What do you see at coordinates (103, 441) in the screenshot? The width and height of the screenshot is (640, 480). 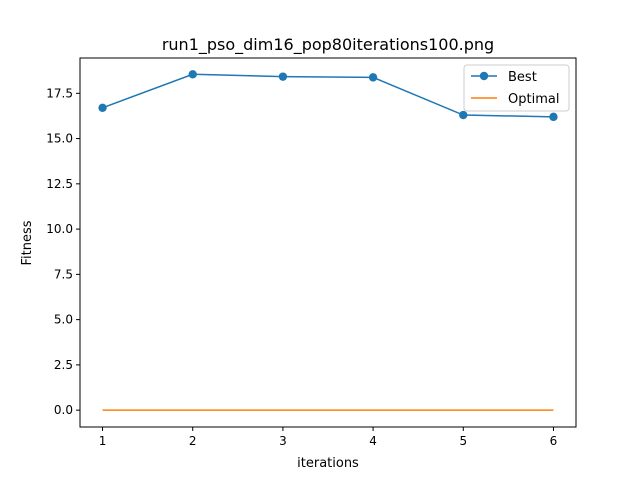 I see `x-tick-label: 1` at bounding box center [103, 441].